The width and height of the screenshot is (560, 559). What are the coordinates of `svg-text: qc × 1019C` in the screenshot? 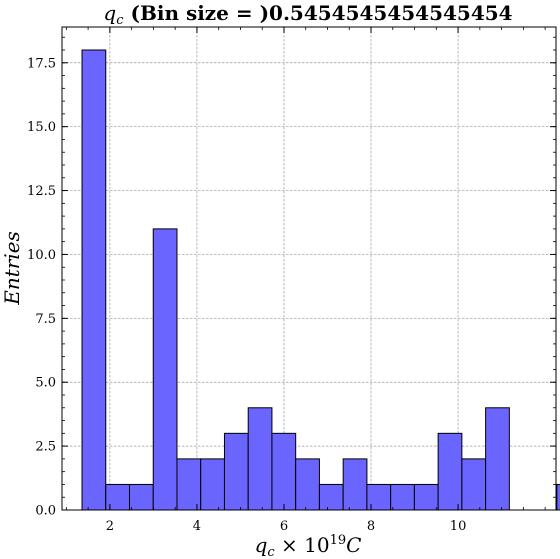 It's located at (308, 546).